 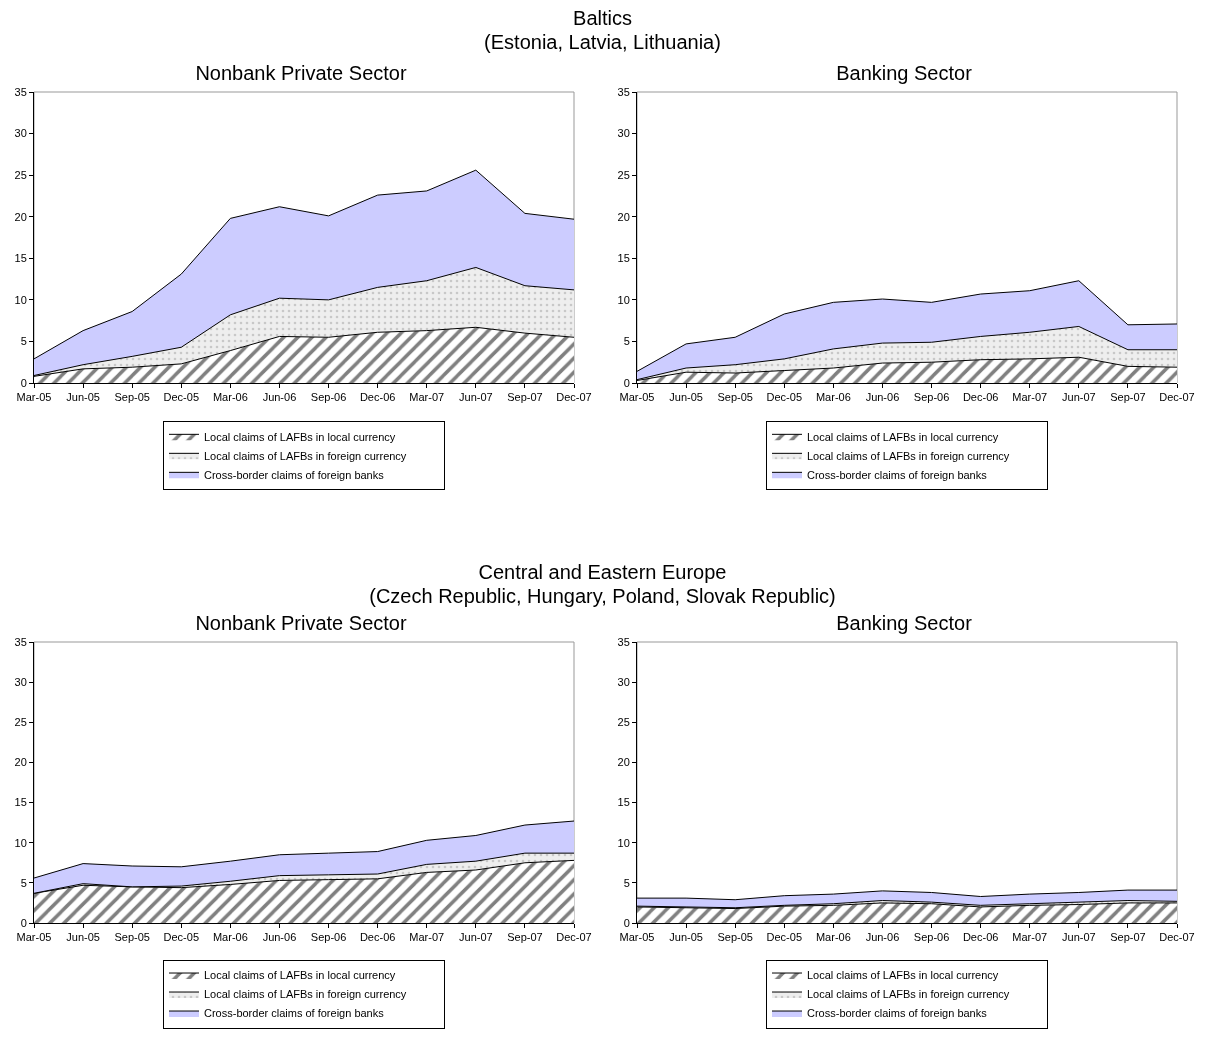 What do you see at coordinates (602, 30) in the screenshot?
I see `text: Baltics (Estonia, Latvia, Lithuania)` at bounding box center [602, 30].